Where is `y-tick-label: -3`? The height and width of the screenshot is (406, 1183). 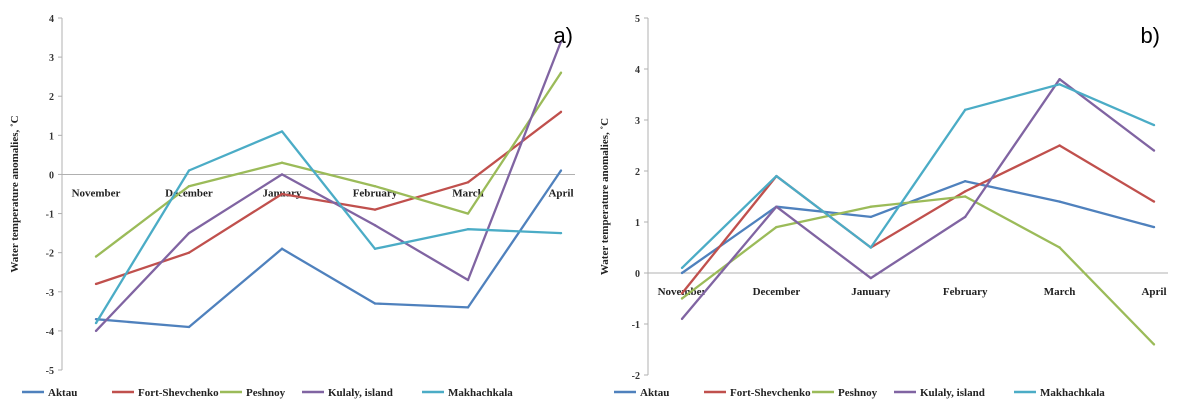
y-tick-label: -3 is located at coordinates (50, 293).